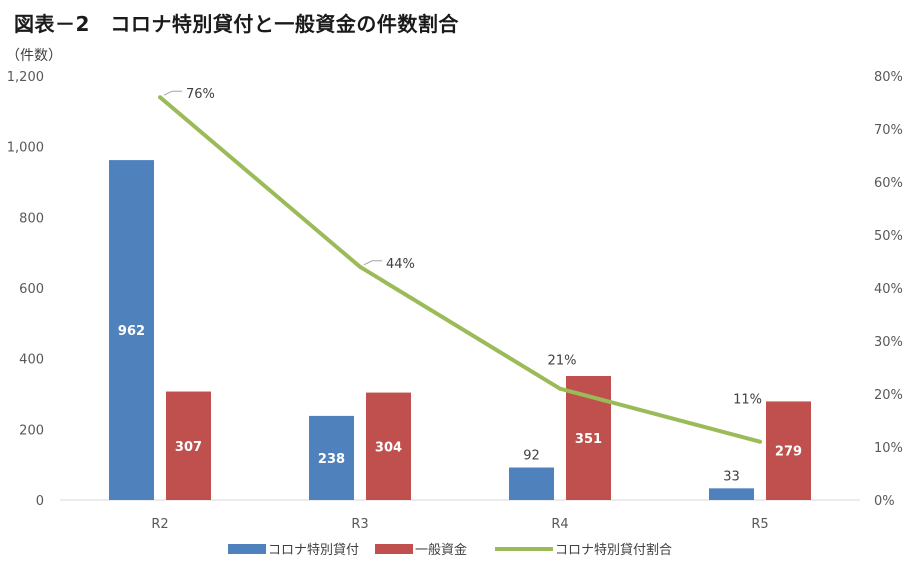 The height and width of the screenshot is (571, 913). I want to click on chart-title: 図表－2 コロナ特別貸付と一般資金の件数割合, so click(236, 24).